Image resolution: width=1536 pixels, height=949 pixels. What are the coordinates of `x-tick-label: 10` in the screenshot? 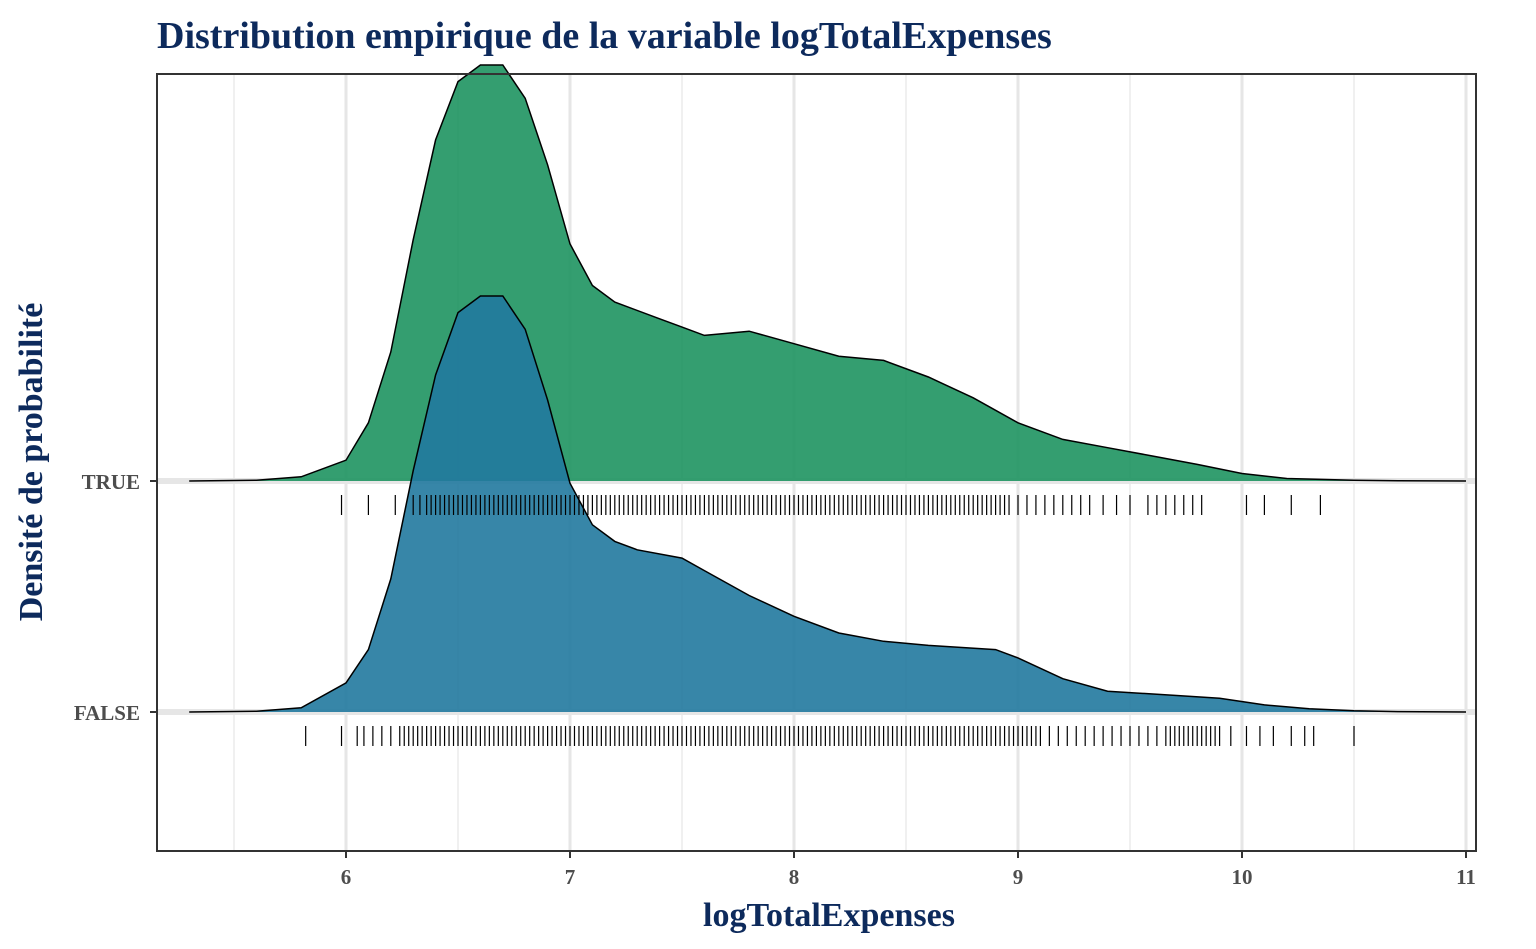 It's located at (1242, 877).